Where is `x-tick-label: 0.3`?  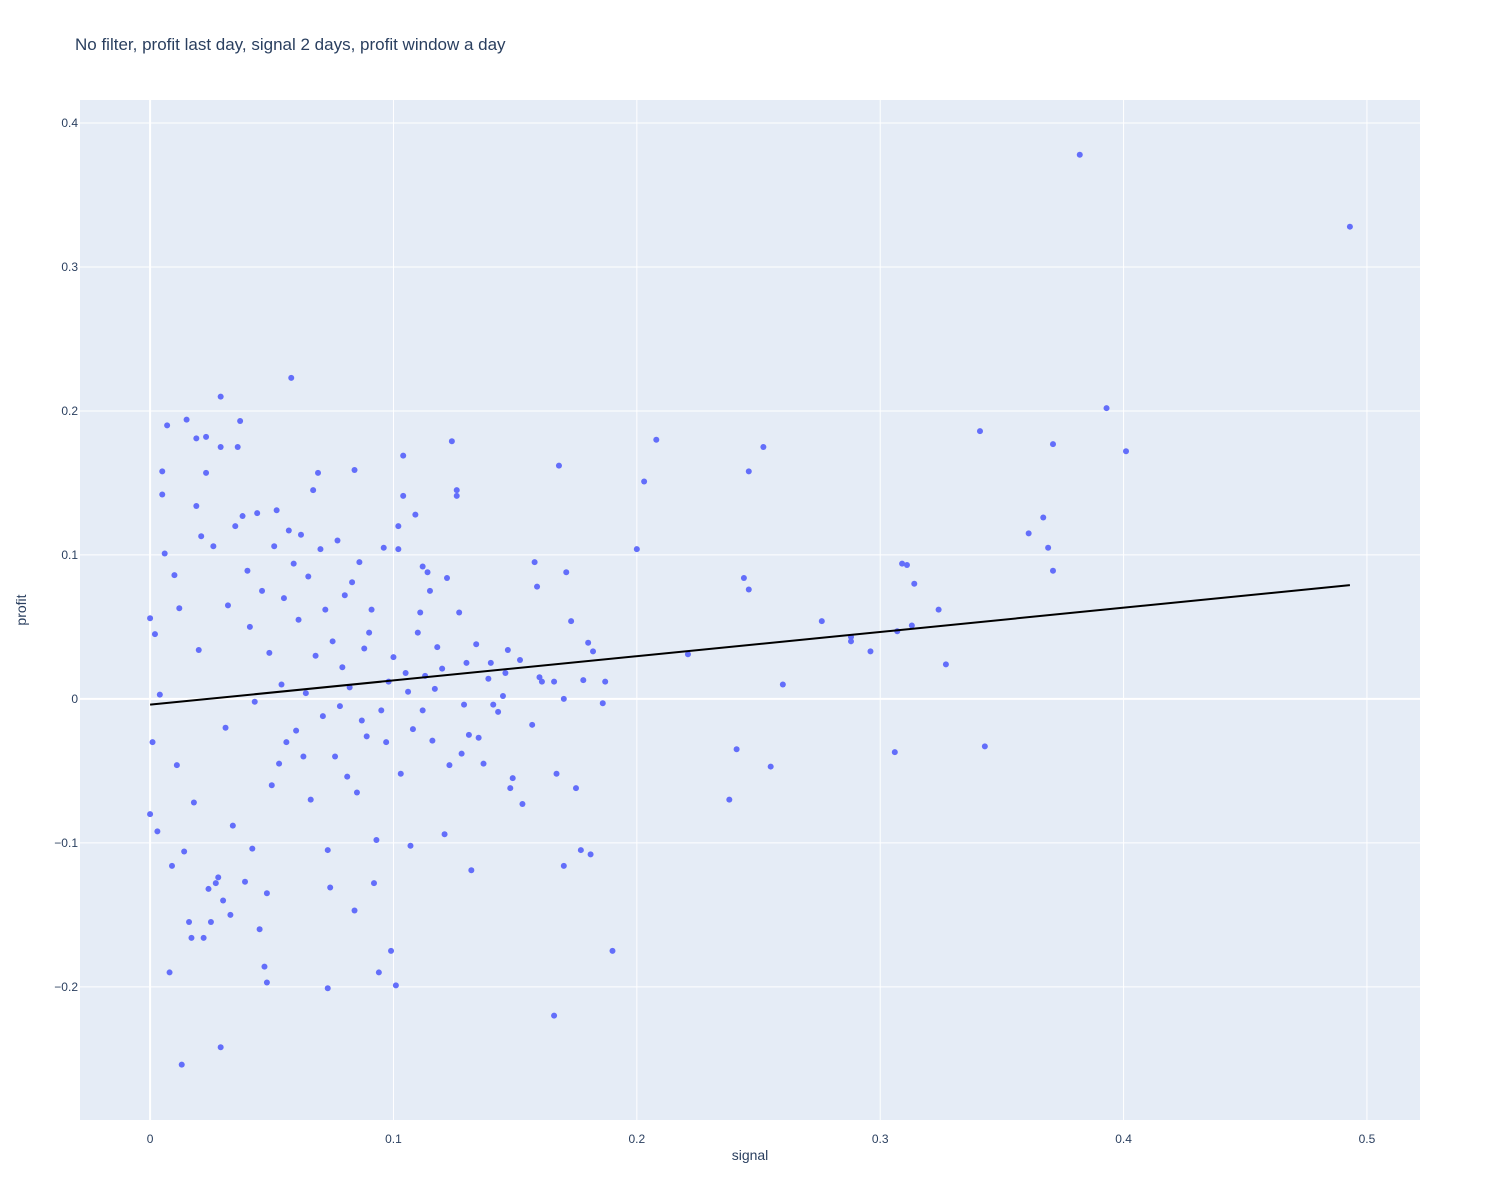 x-tick-label: 0.3 is located at coordinates (880, 1139).